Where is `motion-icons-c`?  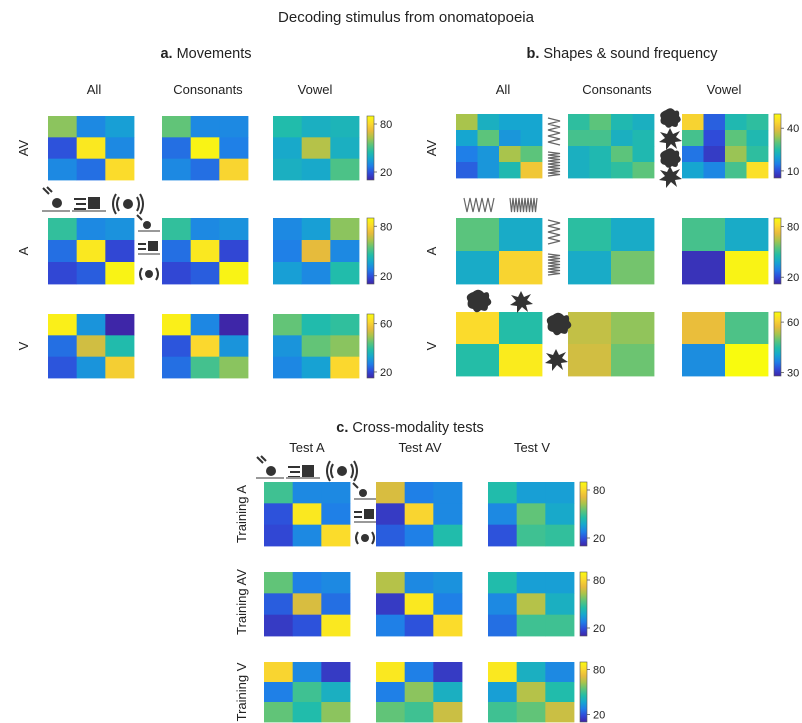
motion-icons-c is located at coordinates (307, 468).